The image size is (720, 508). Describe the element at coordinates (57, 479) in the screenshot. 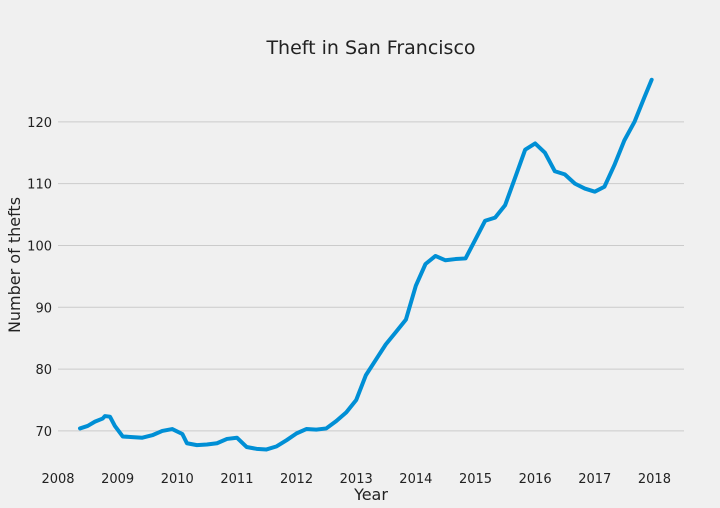

I see `x-tick-label: 2008` at that location.